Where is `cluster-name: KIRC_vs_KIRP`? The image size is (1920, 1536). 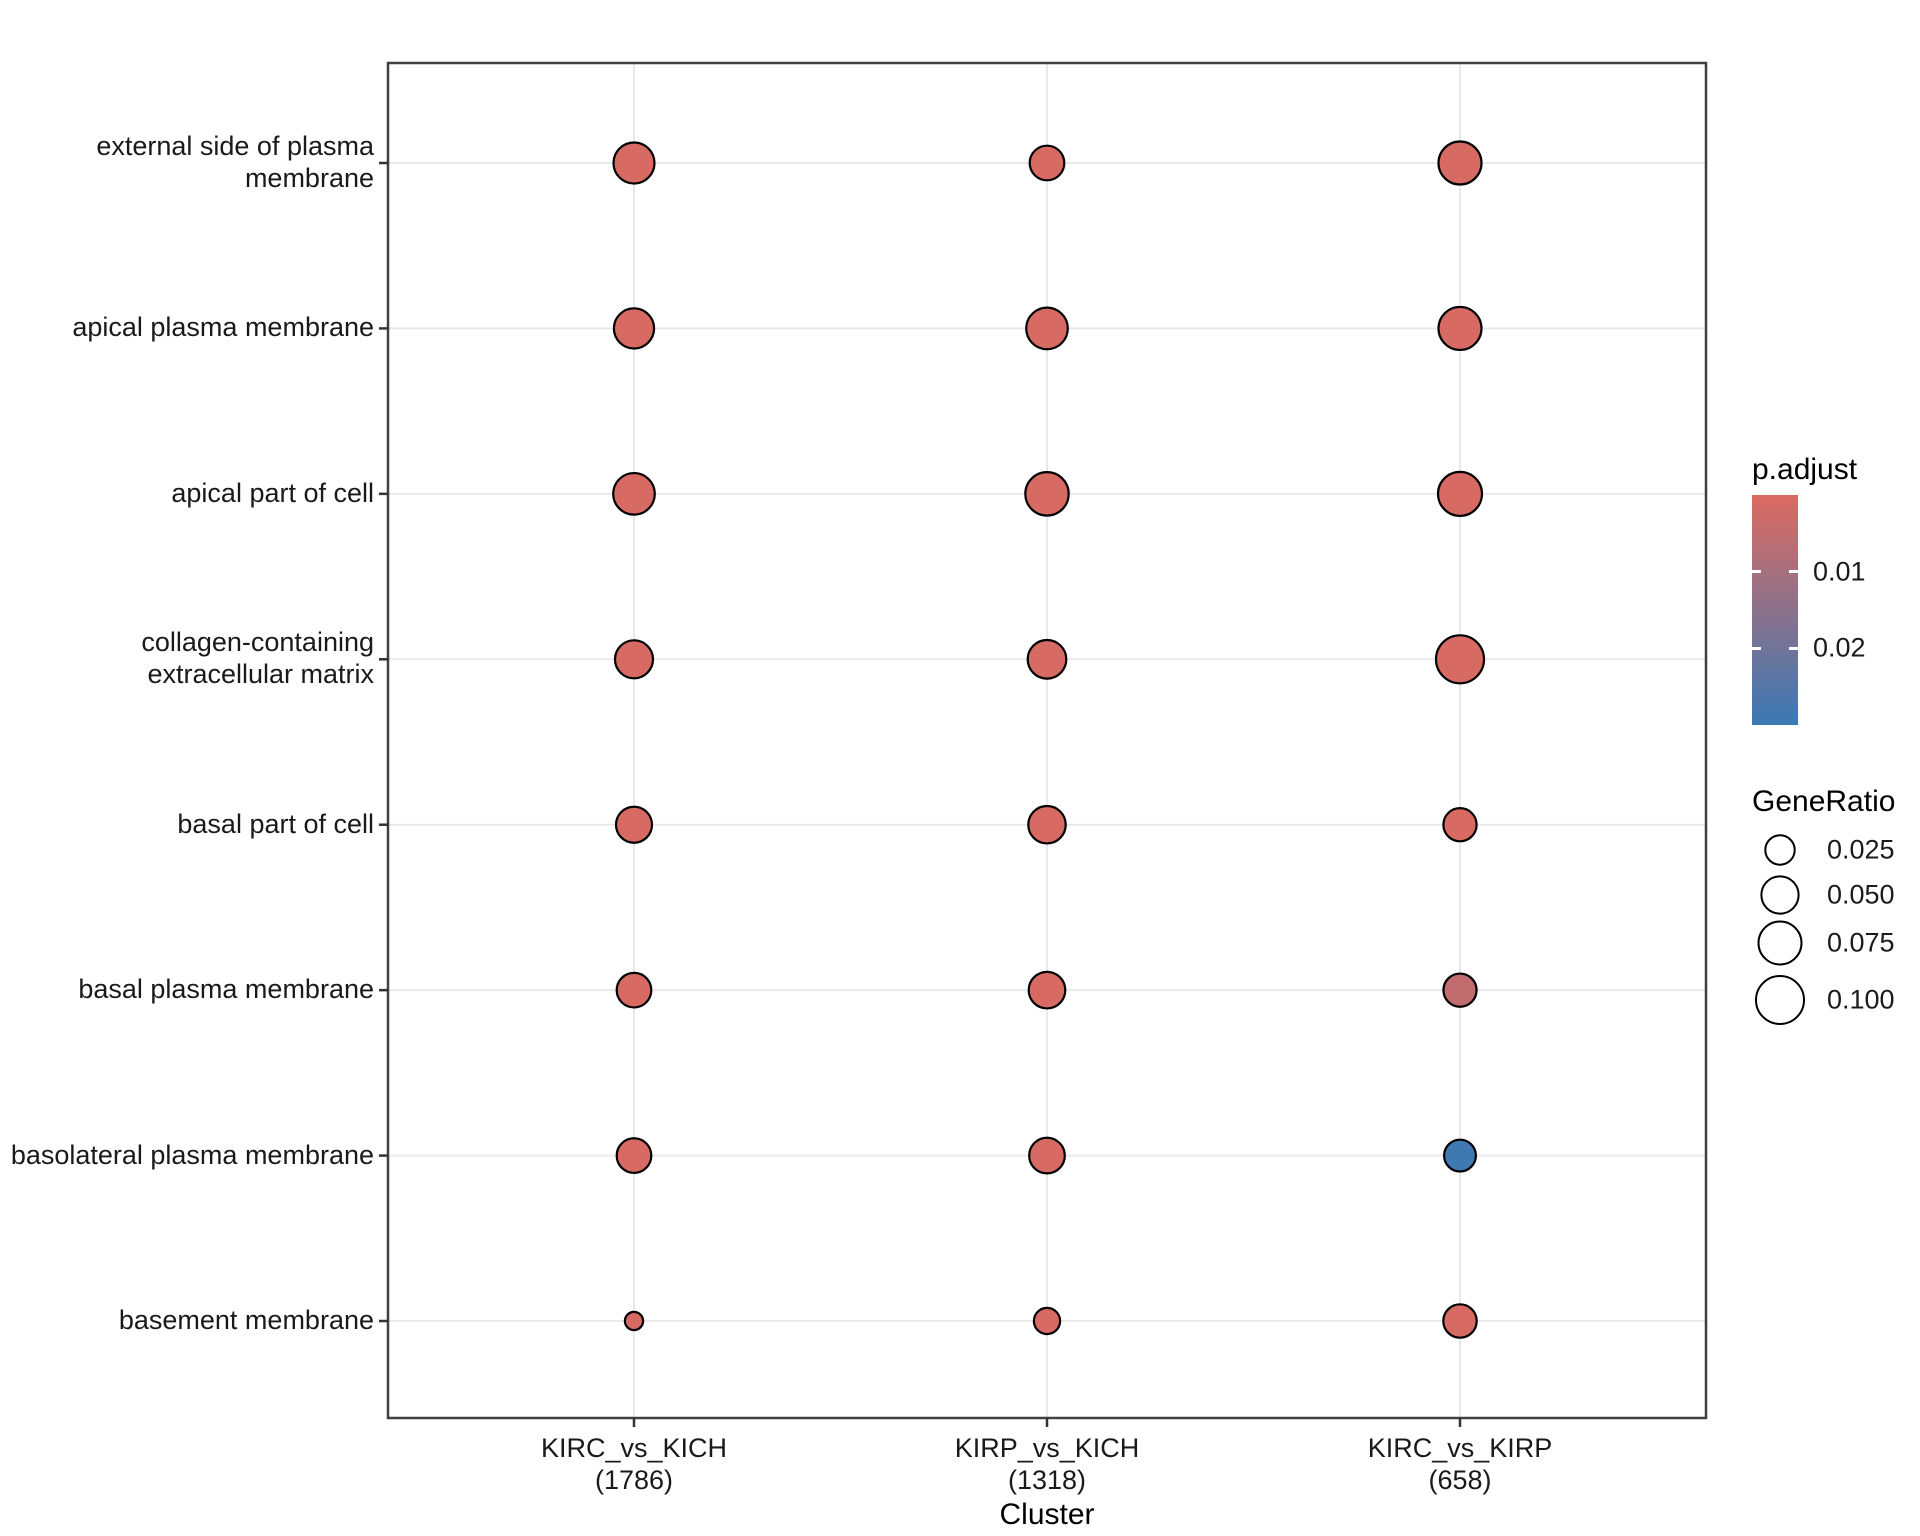
cluster-name: KIRC_vs_KIRP is located at coordinates (1460, 1448).